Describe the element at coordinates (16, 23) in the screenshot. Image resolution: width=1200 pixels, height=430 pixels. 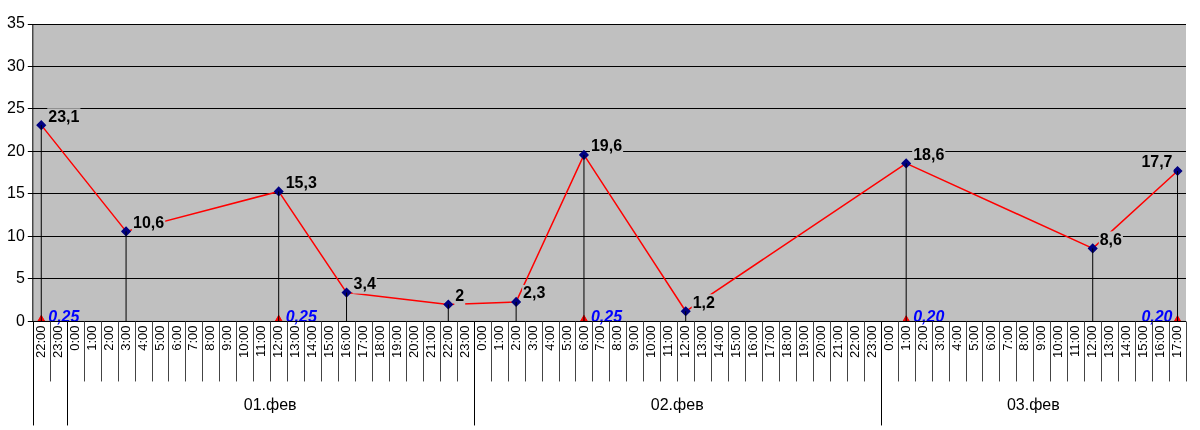
I see `y-tick-label: 35` at that location.